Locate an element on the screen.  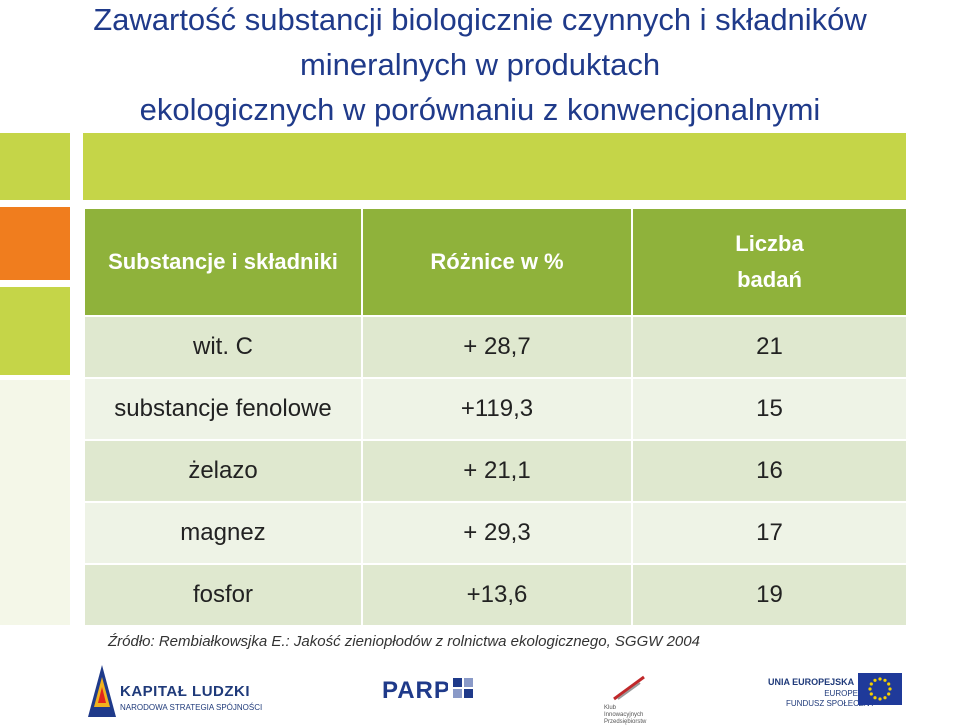
top-green-band is located at coordinates (494, 166).